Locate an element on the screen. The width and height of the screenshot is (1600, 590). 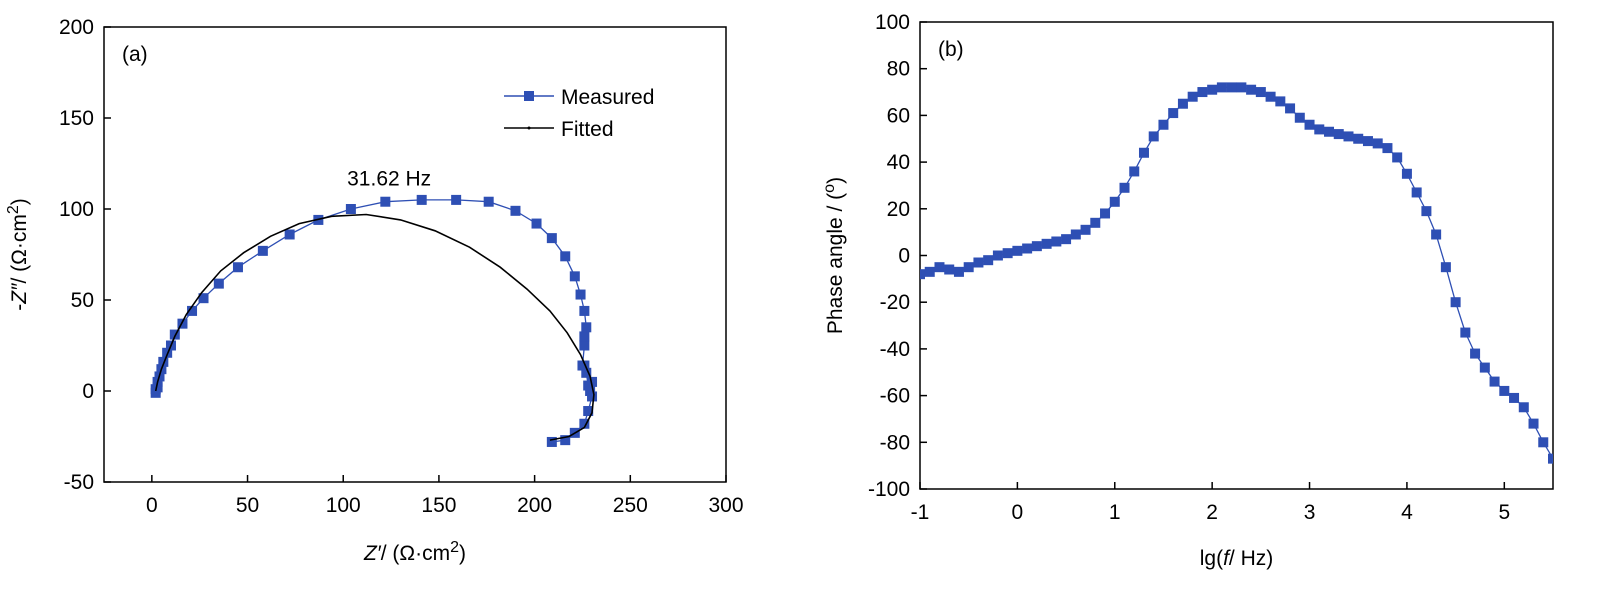
y-axis-label: Phase angle / (o) is located at coordinates (834, 255).